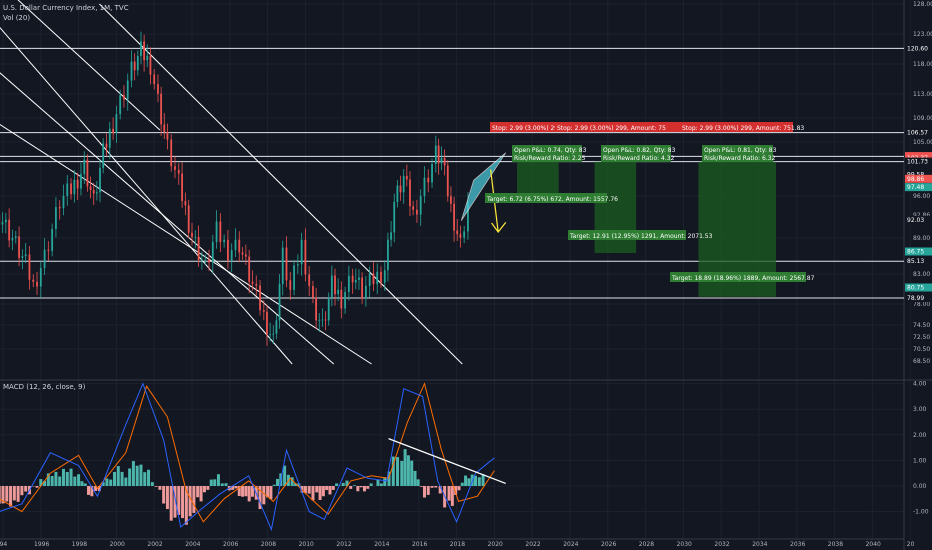  I want to click on rising-wedge-pattern, so click(483, 186).